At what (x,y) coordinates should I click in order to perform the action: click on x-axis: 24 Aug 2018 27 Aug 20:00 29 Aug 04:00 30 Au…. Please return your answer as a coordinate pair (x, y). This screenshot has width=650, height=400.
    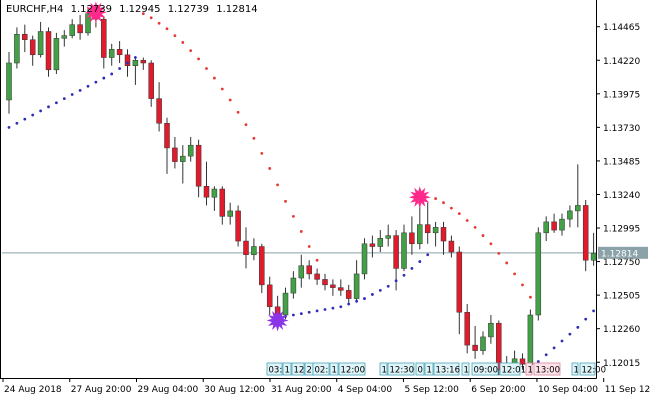
    Looking at the image, I should click on (326, 386).